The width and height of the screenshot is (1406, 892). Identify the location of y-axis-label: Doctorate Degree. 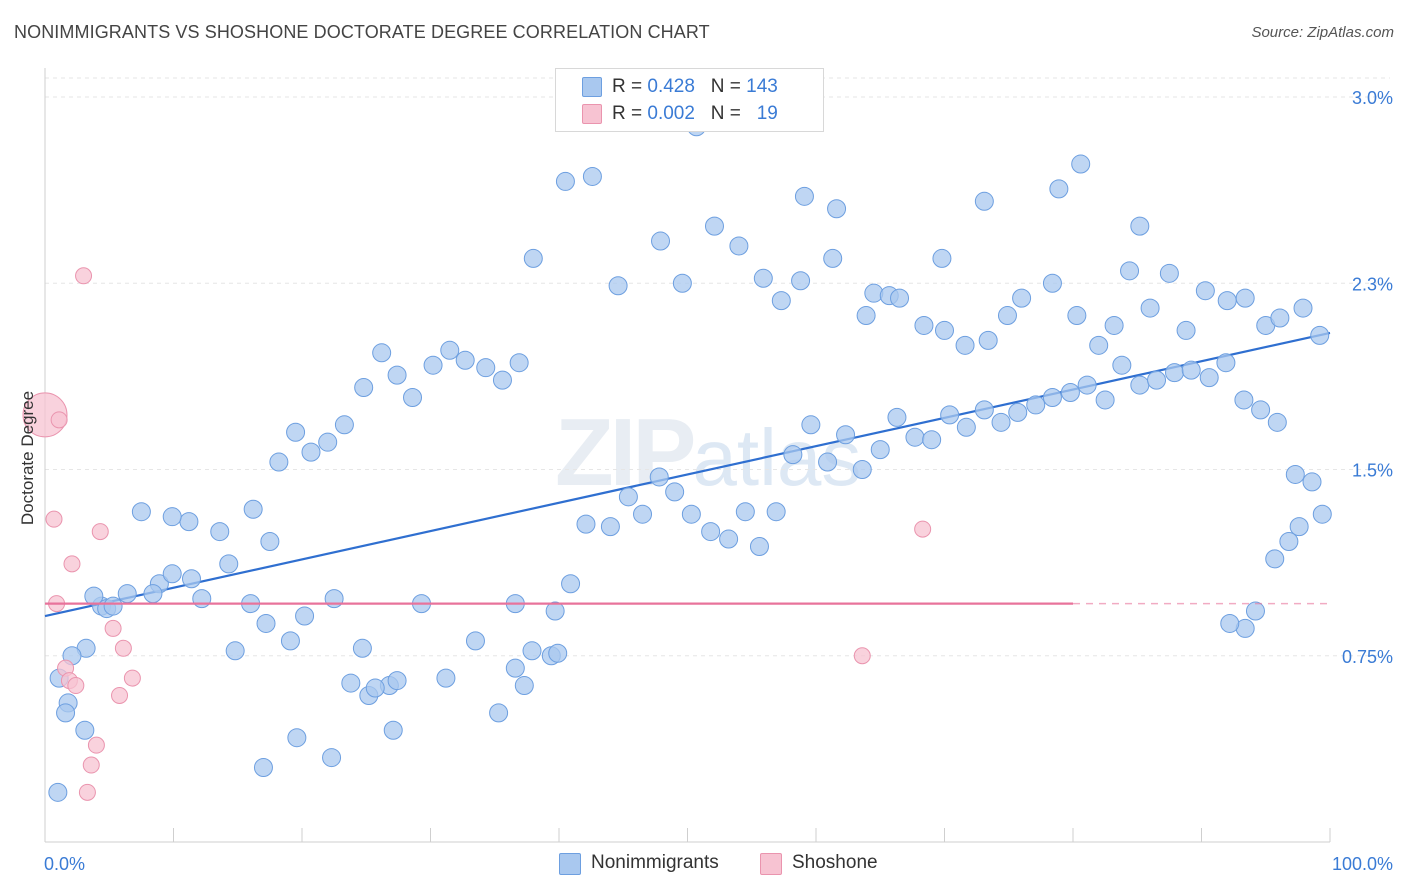
(27, 458).